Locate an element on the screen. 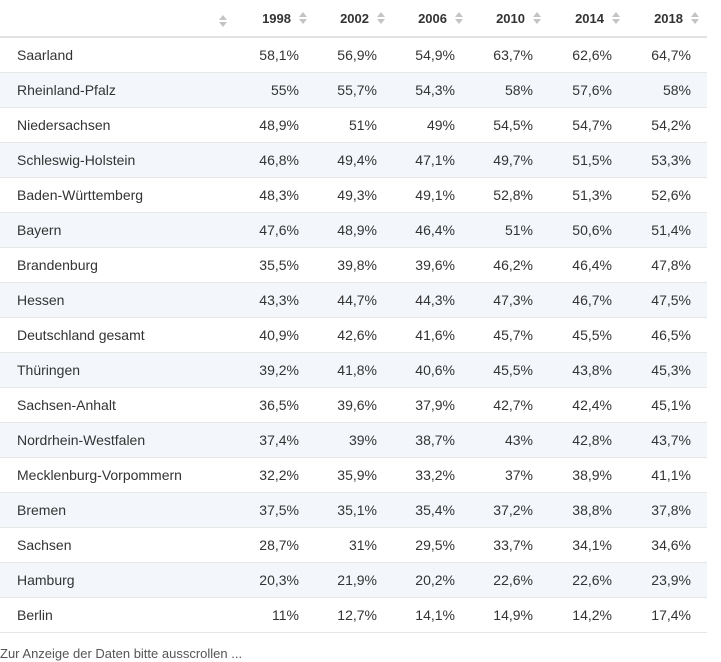 Image resolution: width=721 pixels, height=662 pixels. table-cell: 39,2% is located at coordinates (275, 370).